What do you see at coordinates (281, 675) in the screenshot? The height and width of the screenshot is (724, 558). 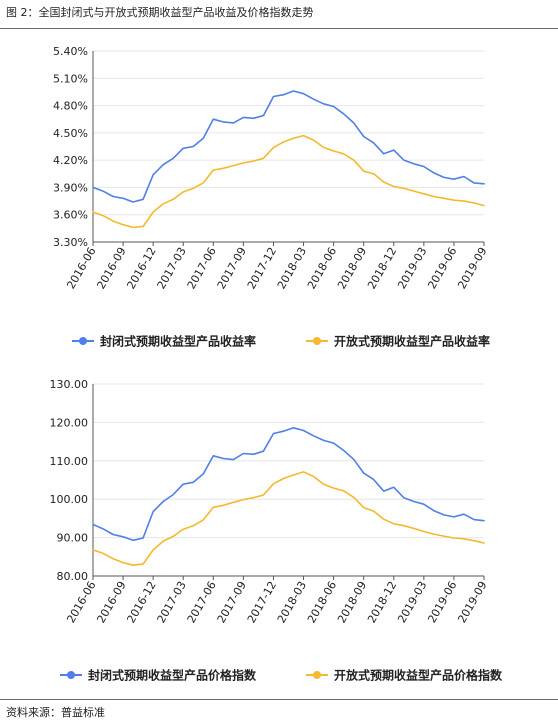 I see `legend: 封闭式预期收益型产品价格指数 开放式预期收益型产品价格指数` at bounding box center [281, 675].